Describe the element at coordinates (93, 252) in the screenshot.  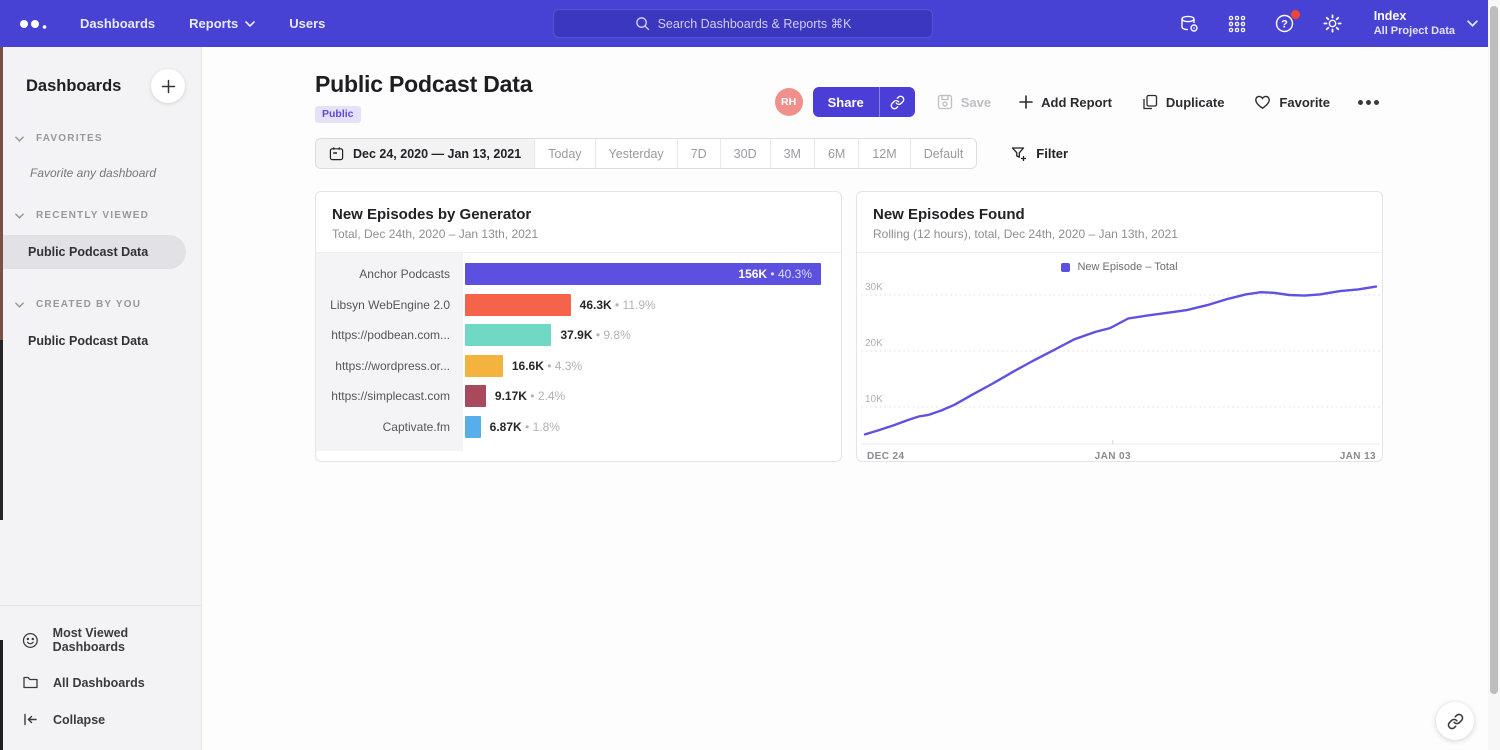
I see `sidebar-item-public-podcast-data: Public Podcast Data` at that location.